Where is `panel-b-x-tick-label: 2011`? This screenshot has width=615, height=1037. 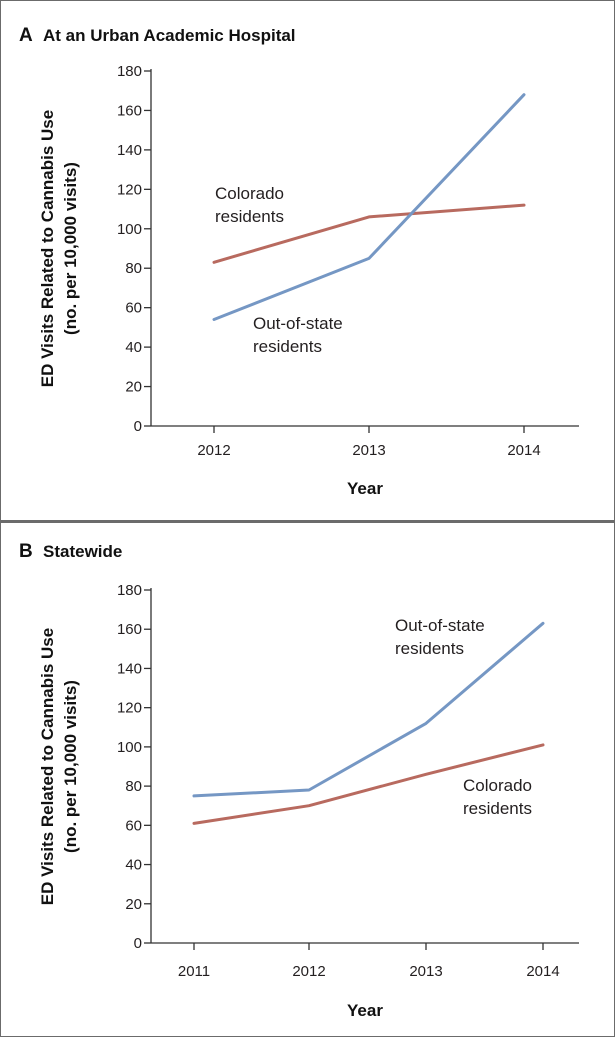 panel-b-x-tick-label: 2011 is located at coordinates (194, 971).